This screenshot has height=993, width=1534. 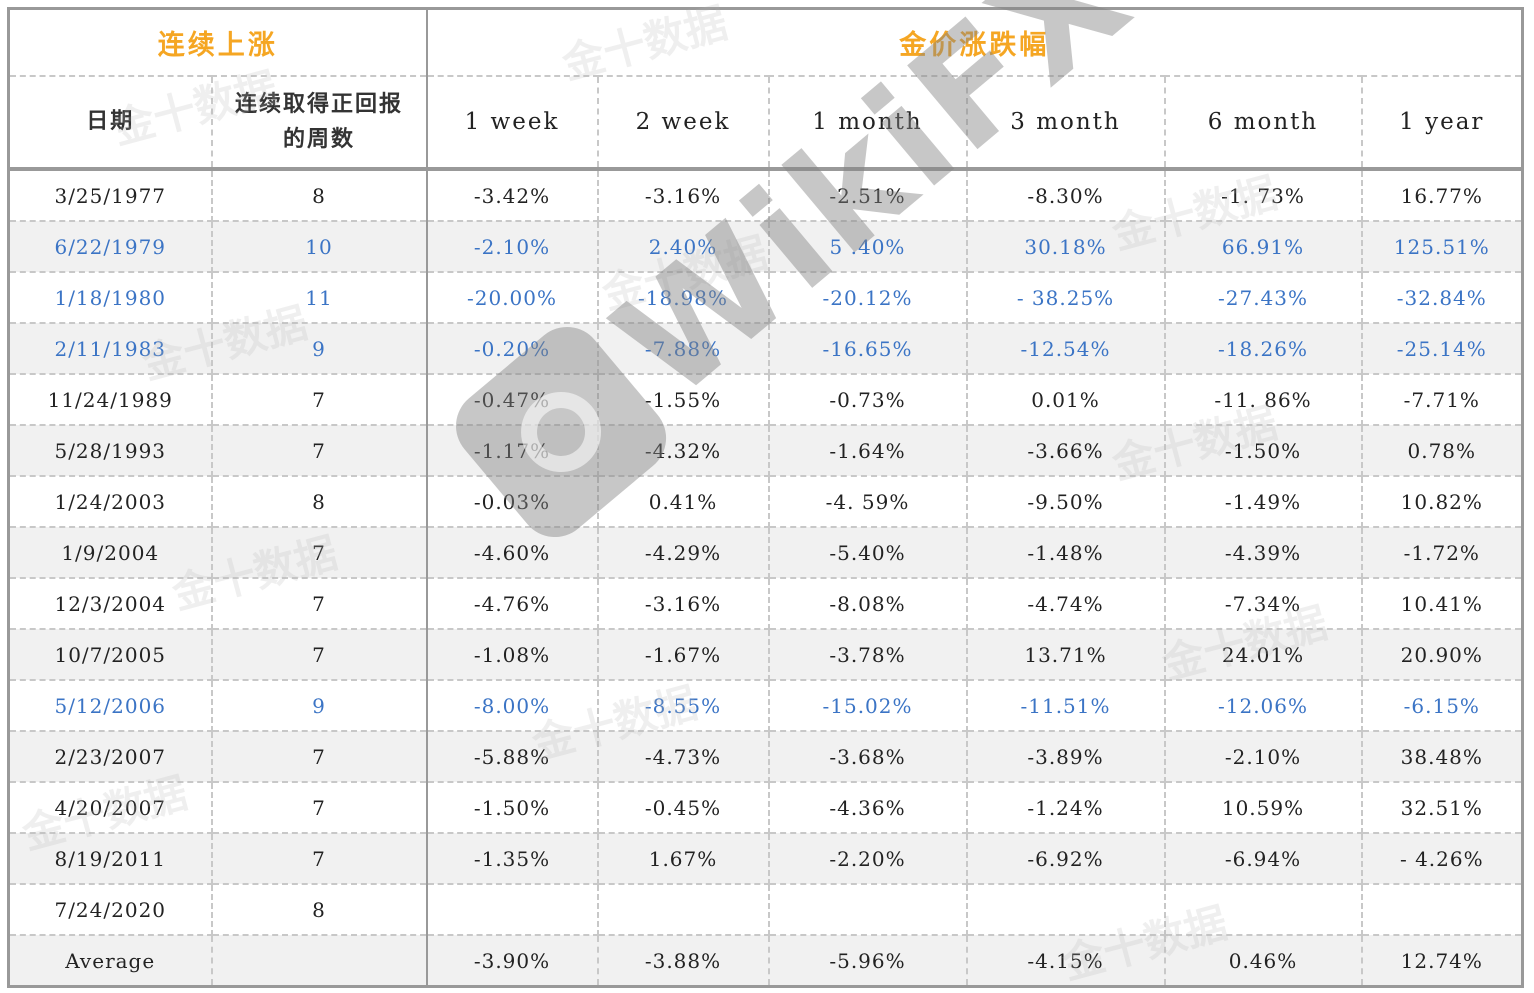 I want to click on cell-1-week: -1.35%, so click(x=512, y=858).